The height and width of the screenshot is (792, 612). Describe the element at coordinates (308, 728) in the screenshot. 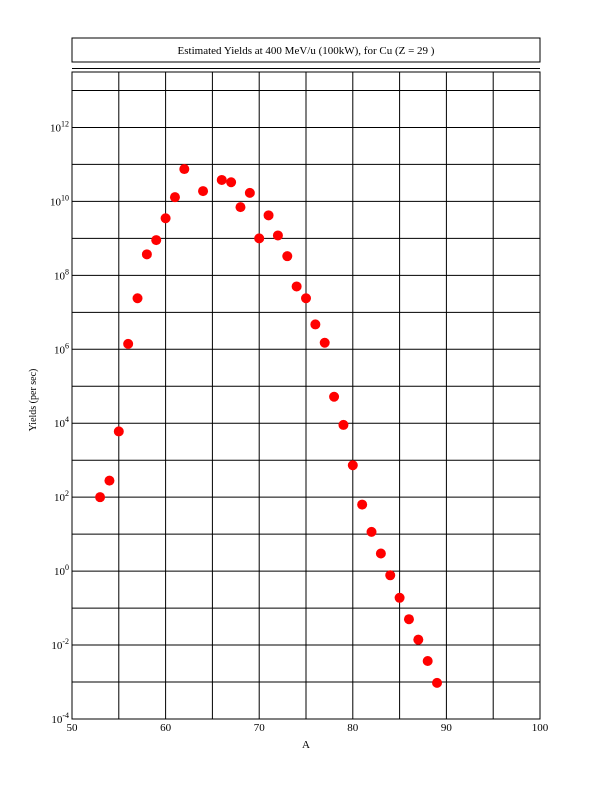

I see `x-tick-labels: 50 60 70 80 90 100` at that location.